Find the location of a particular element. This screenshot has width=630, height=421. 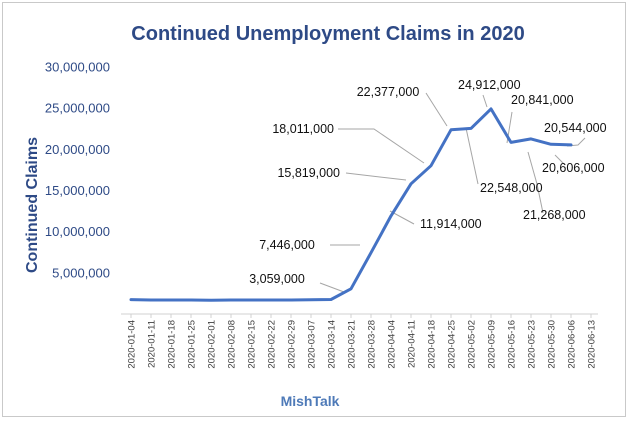

x-tick-label: 2020-03-28 is located at coordinates (372, 344).